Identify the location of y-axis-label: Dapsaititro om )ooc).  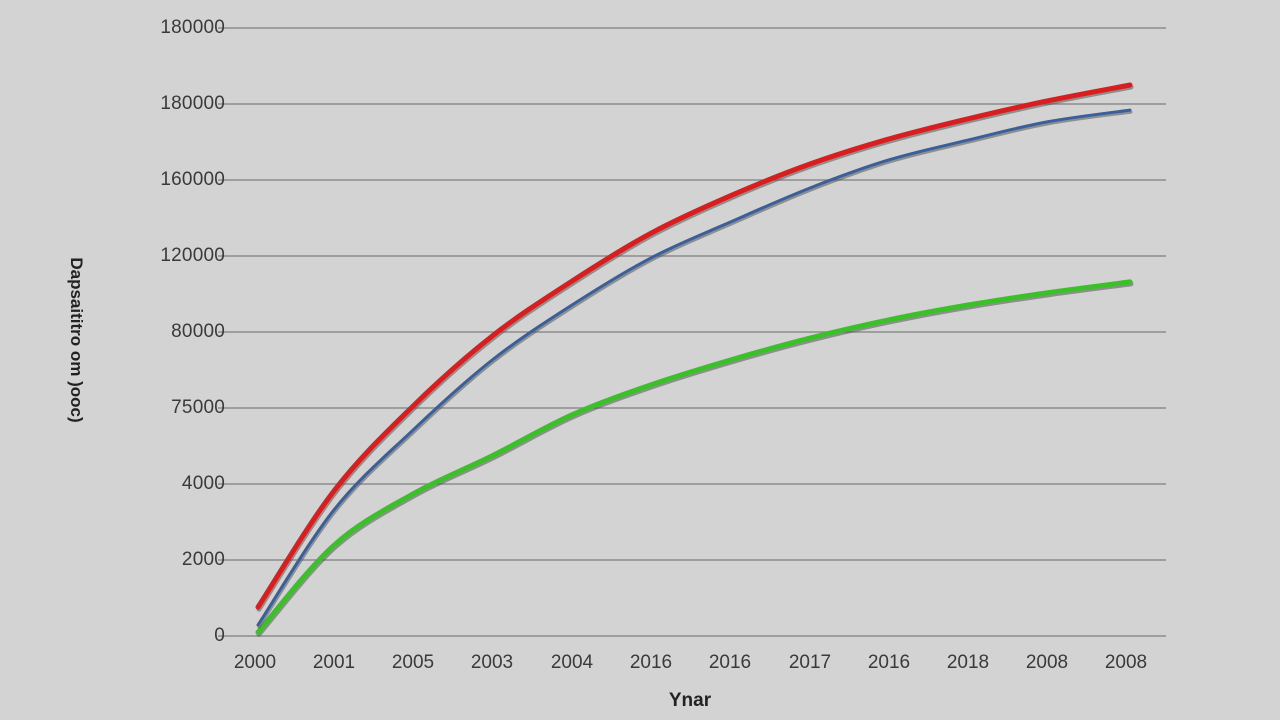
(76, 340).